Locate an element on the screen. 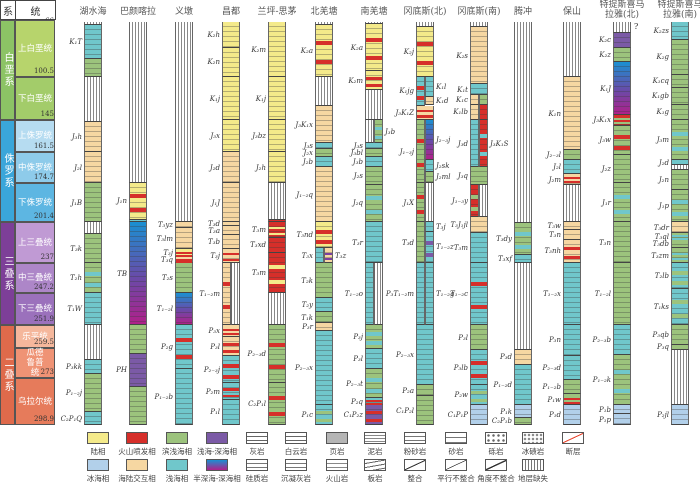 This screenshot has width=700, height=484. legend-label: 硅质岩 is located at coordinates (257, 478).